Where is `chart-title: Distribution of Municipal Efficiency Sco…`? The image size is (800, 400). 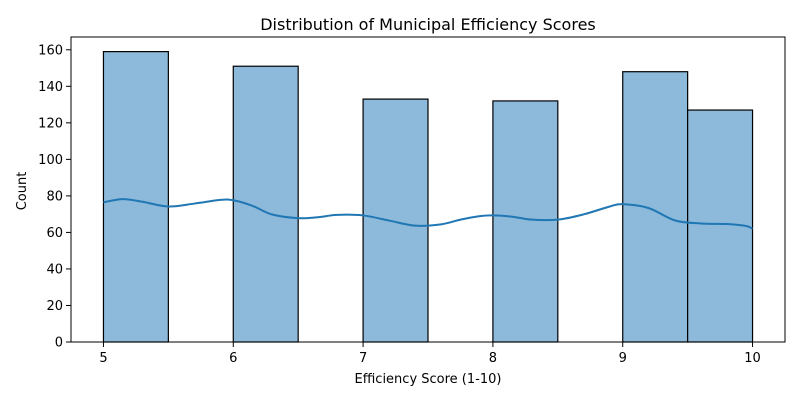
chart-title: Distribution of Municipal Efficiency Sco… is located at coordinates (428, 24).